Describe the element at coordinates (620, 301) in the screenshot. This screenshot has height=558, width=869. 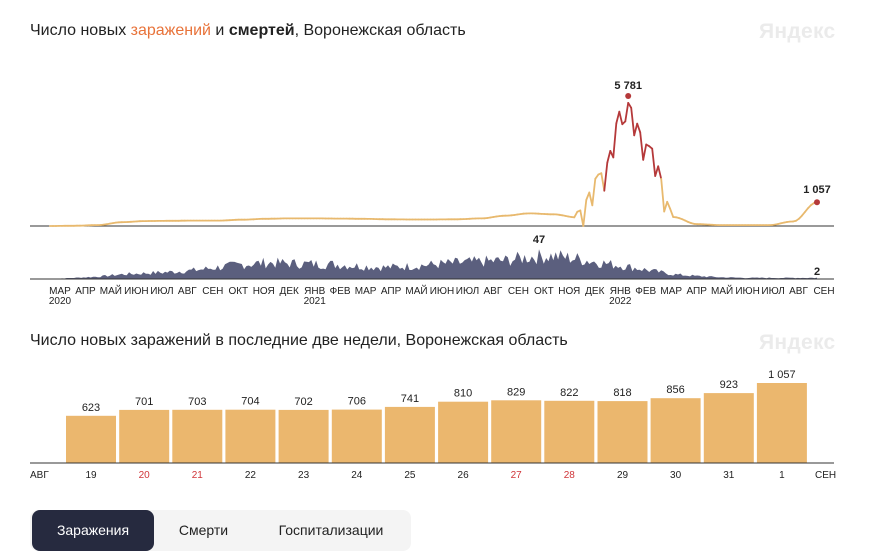
I see `x-tick-year: 2022` at that location.